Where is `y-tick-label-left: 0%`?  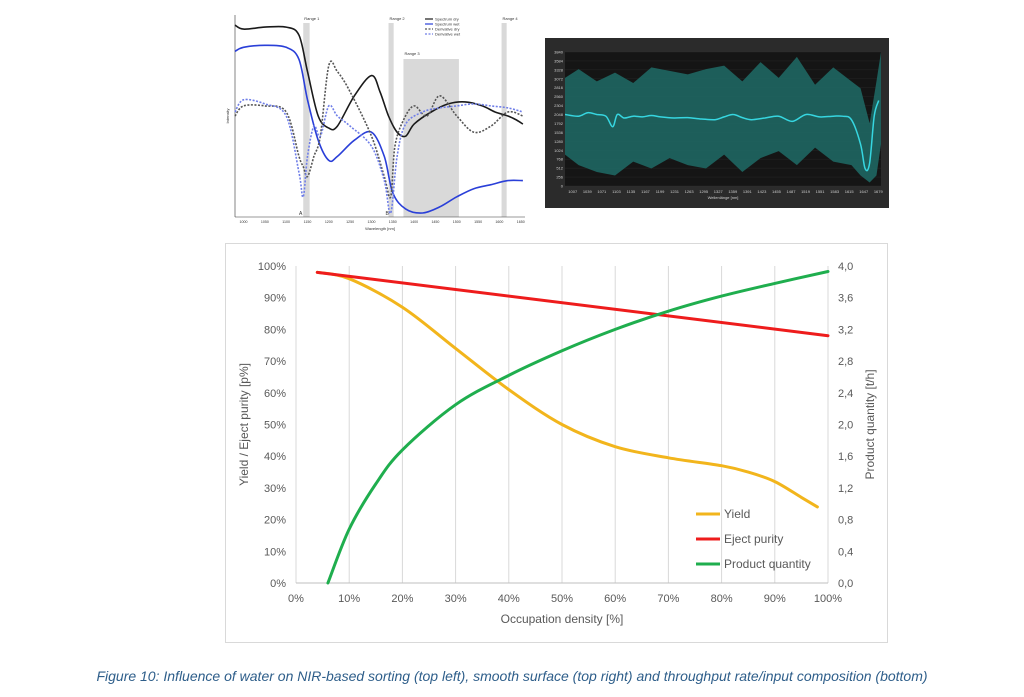 y-tick-label-left: 0% is located at coordinates (278, 584).